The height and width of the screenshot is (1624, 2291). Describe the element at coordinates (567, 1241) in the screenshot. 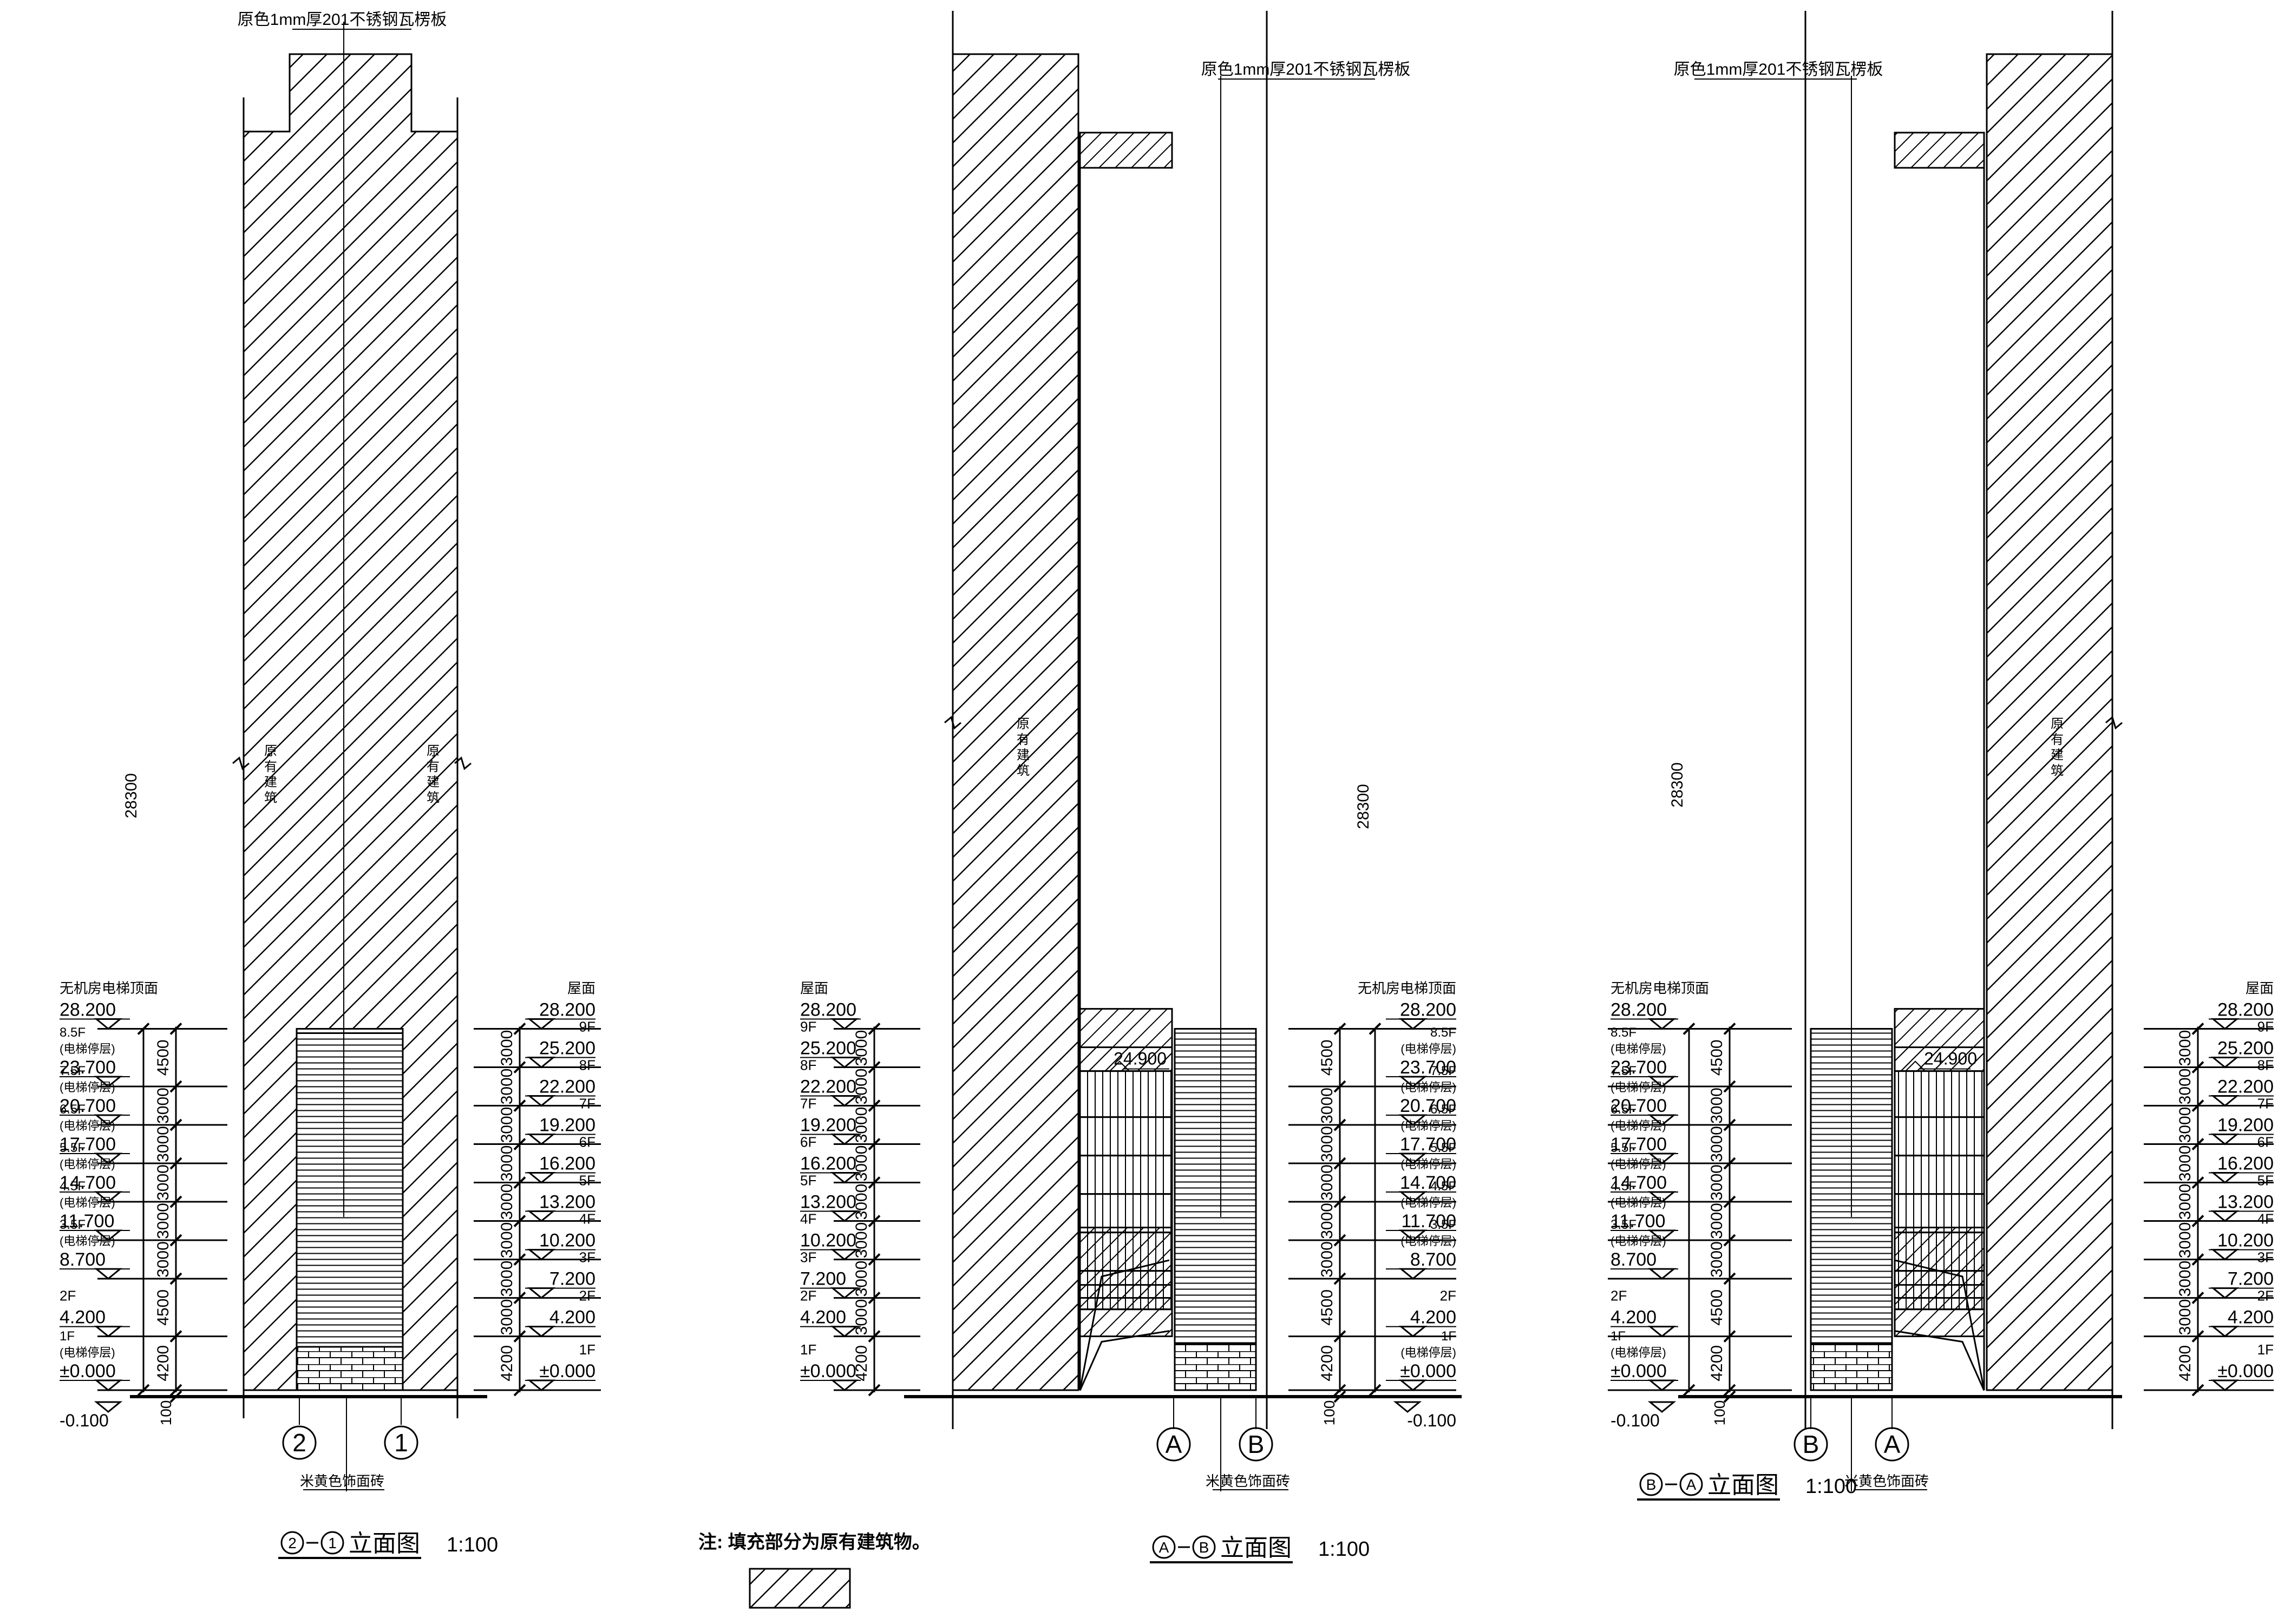

I see `level-value: 10.200` at that location.